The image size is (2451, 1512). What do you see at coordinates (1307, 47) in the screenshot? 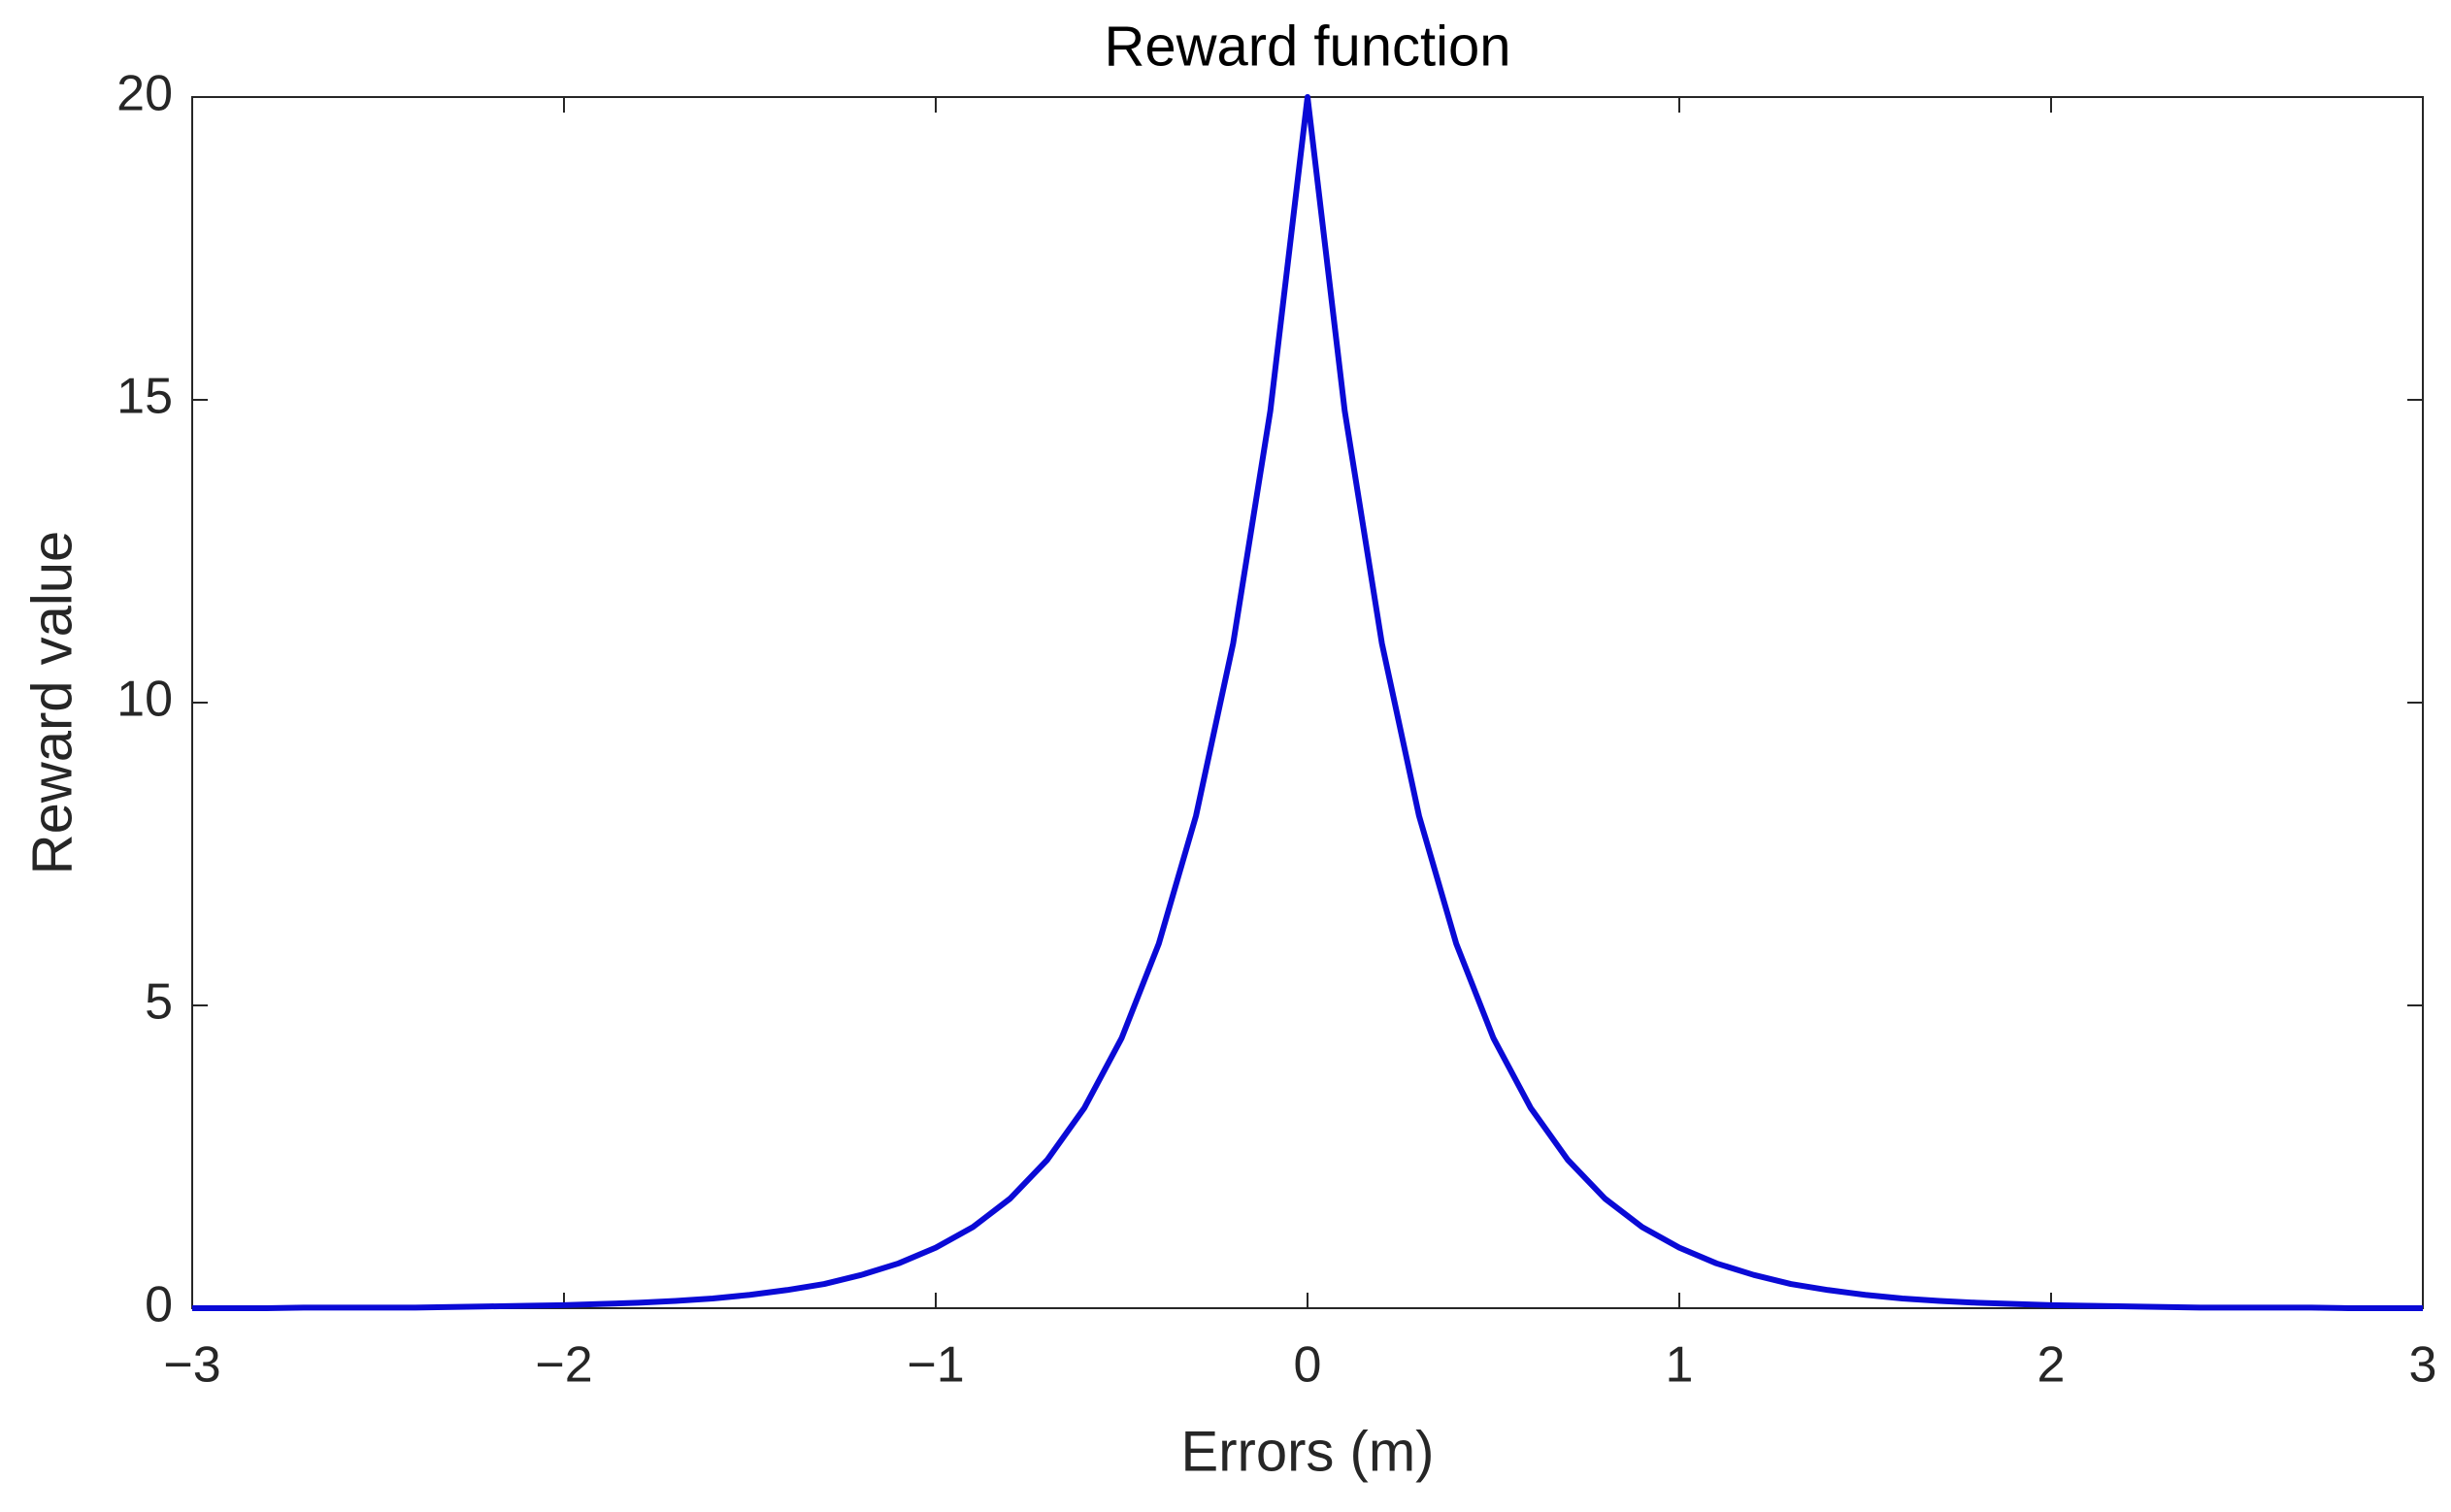
I see `chart-title: Reward function` at bounding box center [1307, 47].